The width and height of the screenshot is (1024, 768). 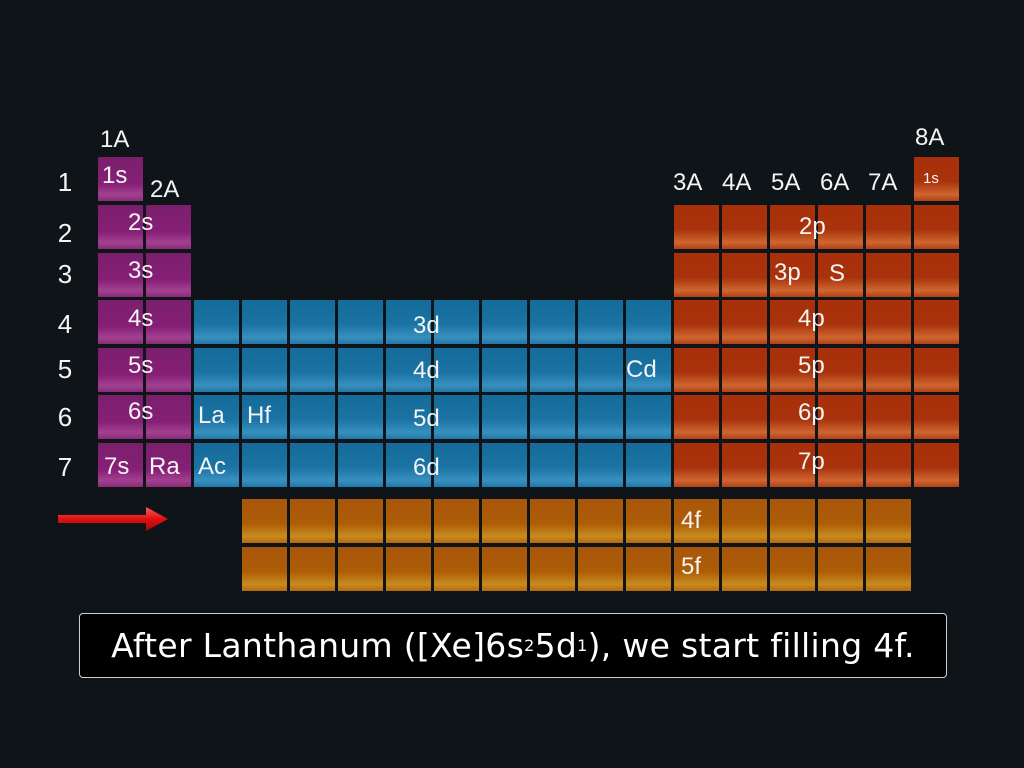 What do you see at coordinates (211, 415) in the screenshot?
I see `label-la: La` at bounding box center [211, 415].